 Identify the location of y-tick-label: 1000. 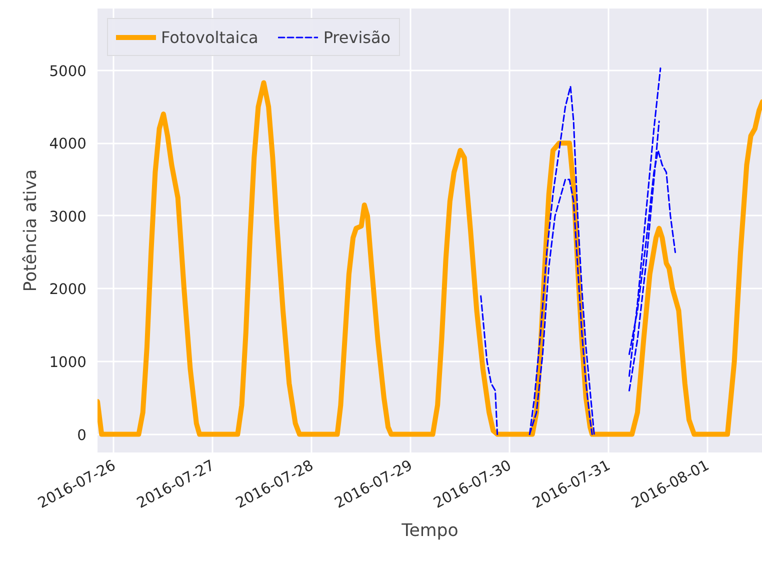
(68, 363).